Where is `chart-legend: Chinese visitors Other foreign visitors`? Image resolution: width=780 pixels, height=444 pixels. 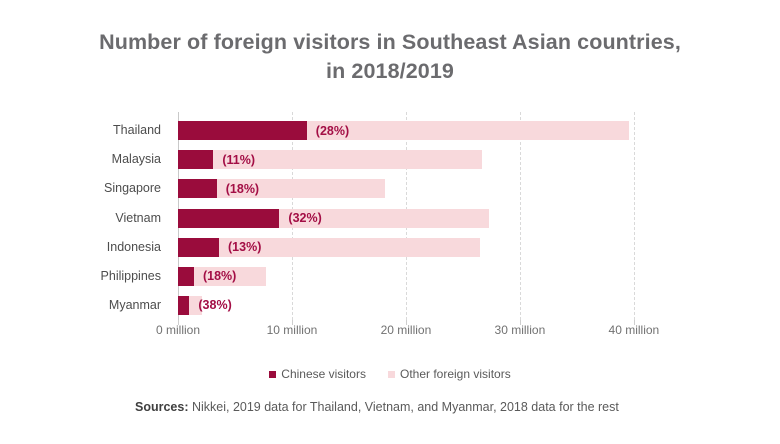
chart-legend: Chinese visitors Other foreign visitors is located at coordinates (390, 374).